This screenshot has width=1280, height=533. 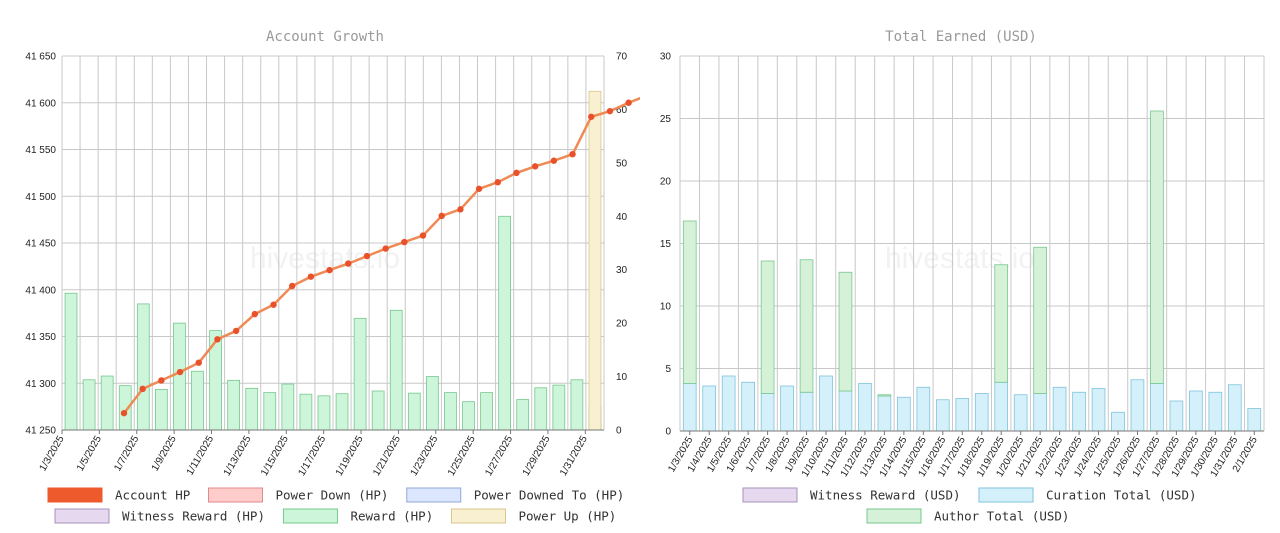 What do you see at coordinates (1001, 516) in the screenshot?
I see `right-legend-label-author-total-usd: Author Total (USD)` at bounding box center [1001, 516].